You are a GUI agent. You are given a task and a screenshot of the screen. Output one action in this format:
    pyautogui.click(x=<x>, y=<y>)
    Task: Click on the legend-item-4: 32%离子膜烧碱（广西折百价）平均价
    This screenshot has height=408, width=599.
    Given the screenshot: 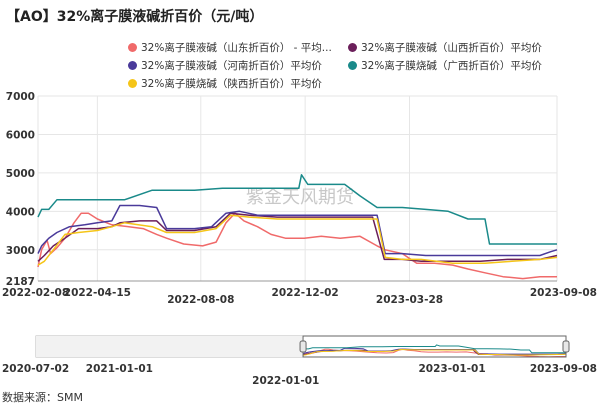 What is the action you would take?
    pyautogui.click(x=445, y=65)
    